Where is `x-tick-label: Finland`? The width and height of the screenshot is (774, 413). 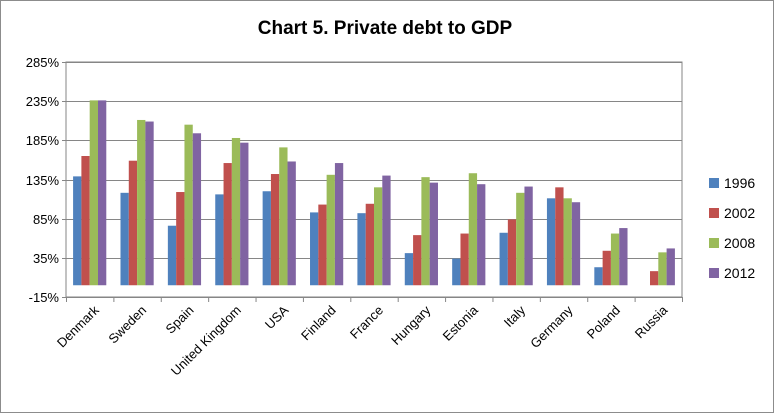 x-tick-label: Finland is located at coordinates (318, 323).